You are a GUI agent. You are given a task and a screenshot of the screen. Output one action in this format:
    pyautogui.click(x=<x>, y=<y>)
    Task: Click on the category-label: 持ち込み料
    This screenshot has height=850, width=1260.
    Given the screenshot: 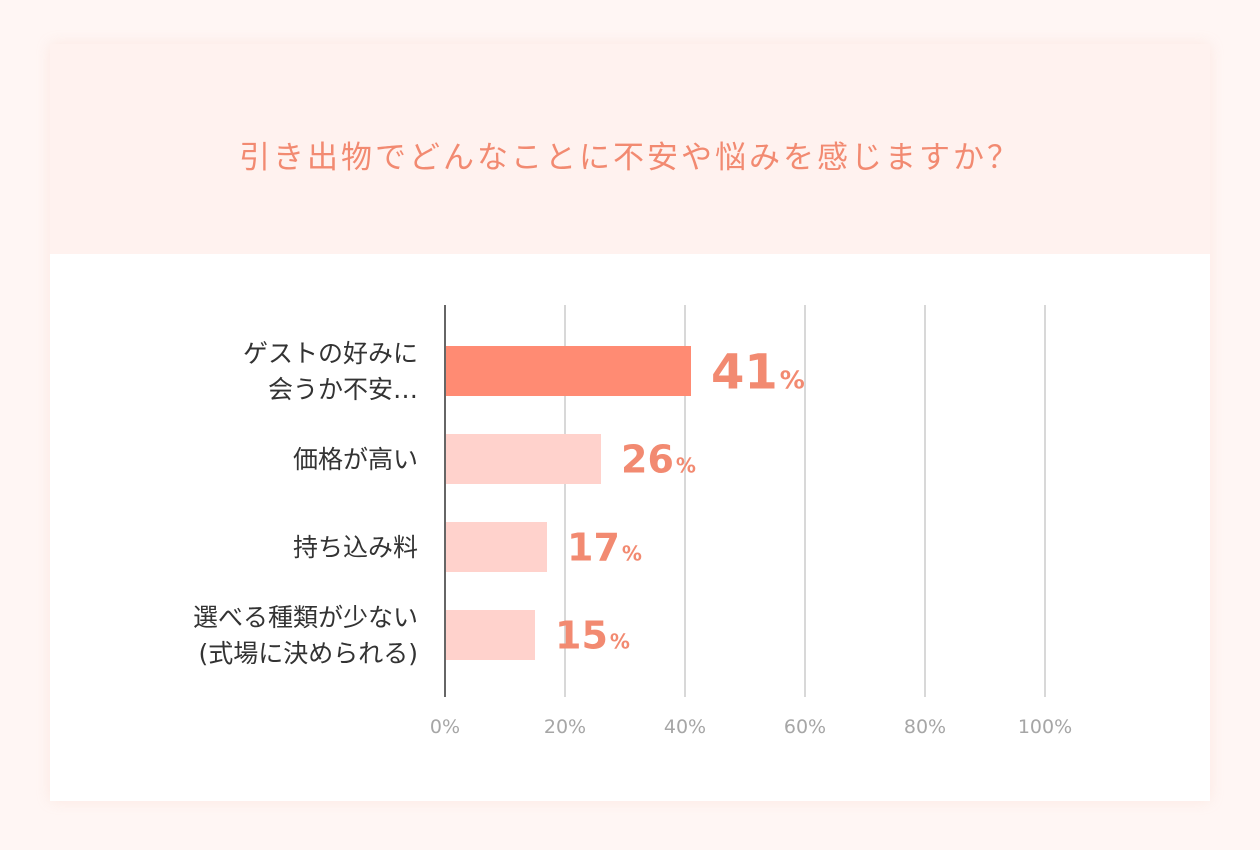 What is the action you would take?
    pyautogui.click(x=355, y=547)
    